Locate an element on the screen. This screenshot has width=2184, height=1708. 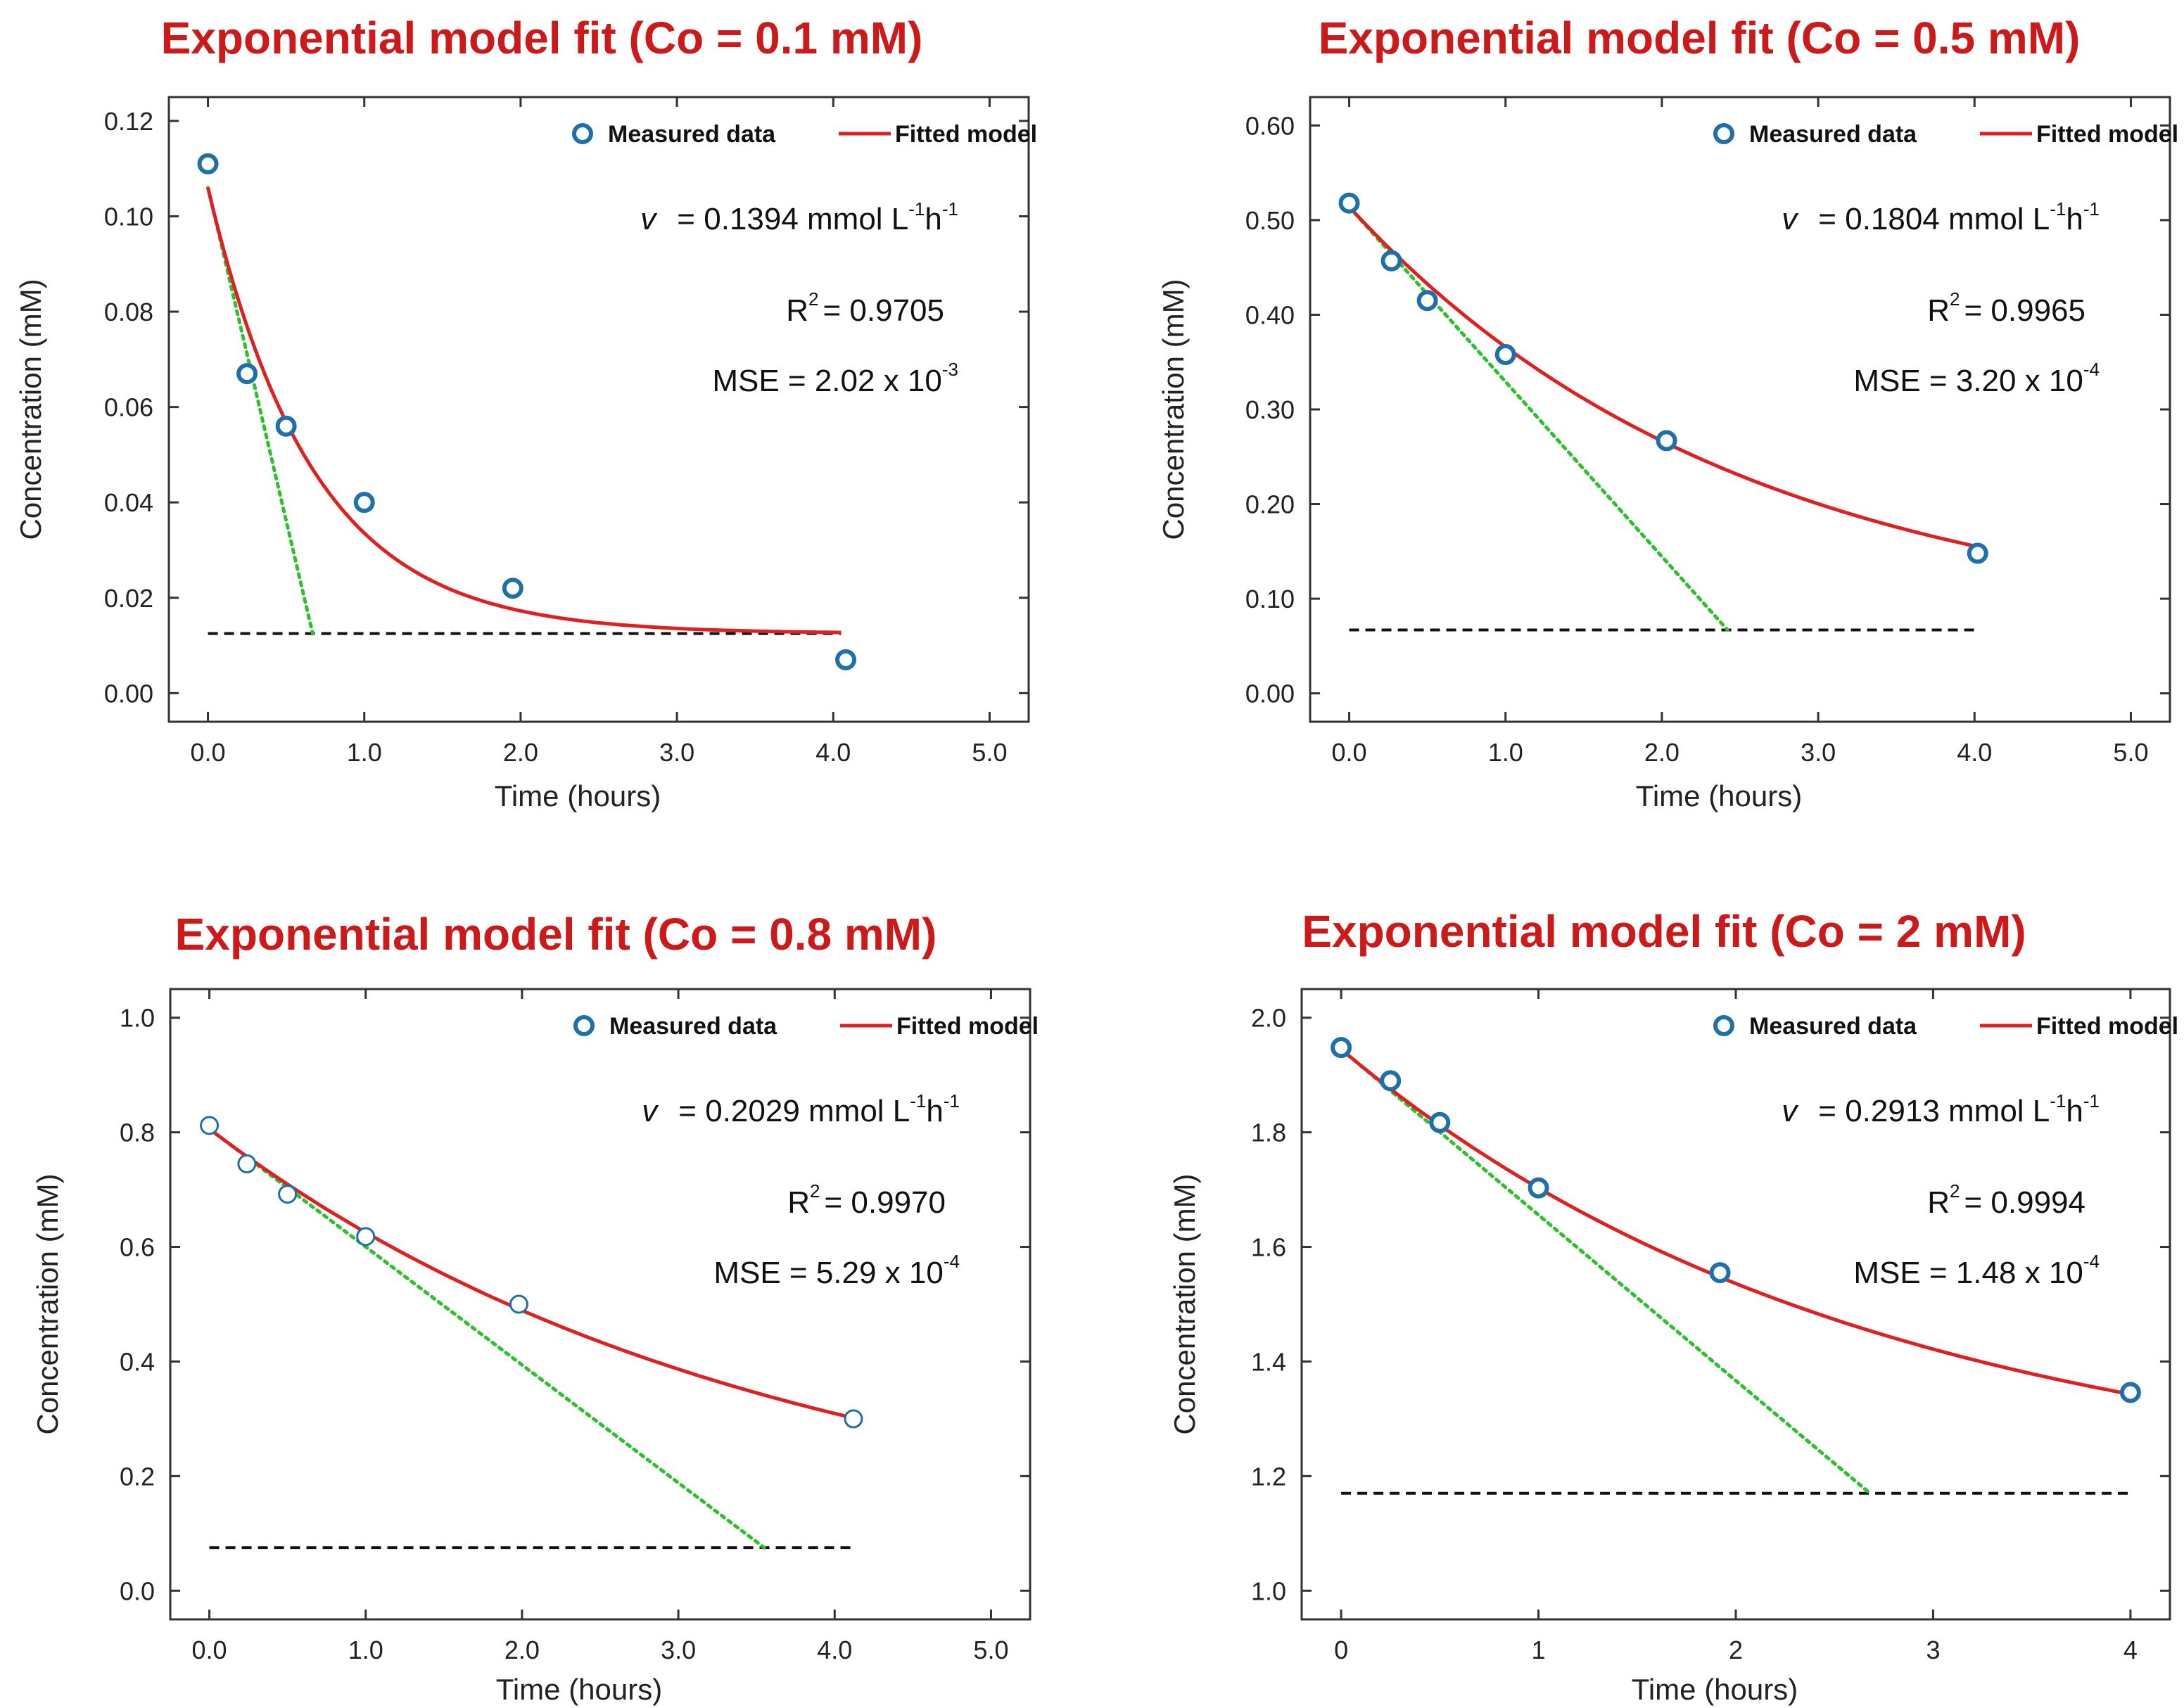
y-tick-label: 0.20 is located at coordinates (1270, 504).